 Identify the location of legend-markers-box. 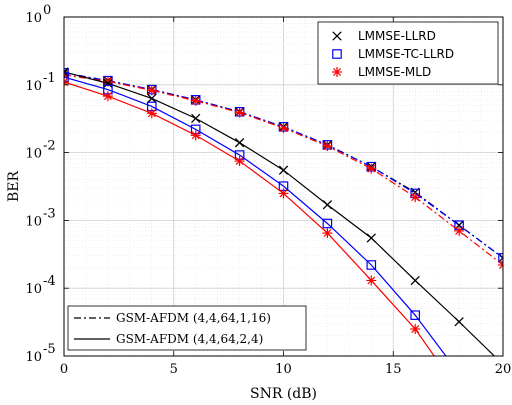
(408, 53).